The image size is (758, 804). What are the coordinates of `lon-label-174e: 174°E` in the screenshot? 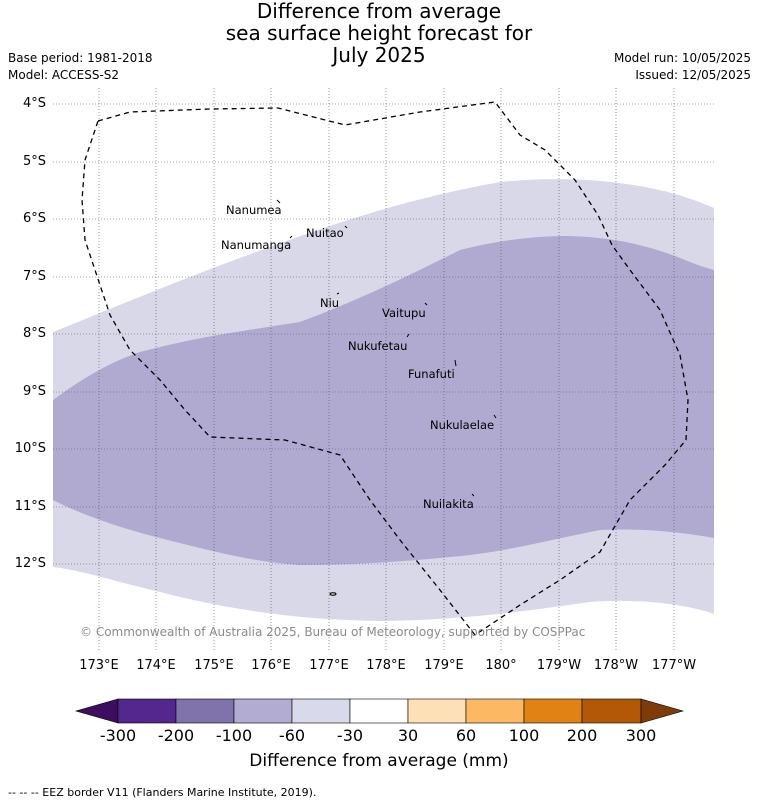 It's located at (156, 665).